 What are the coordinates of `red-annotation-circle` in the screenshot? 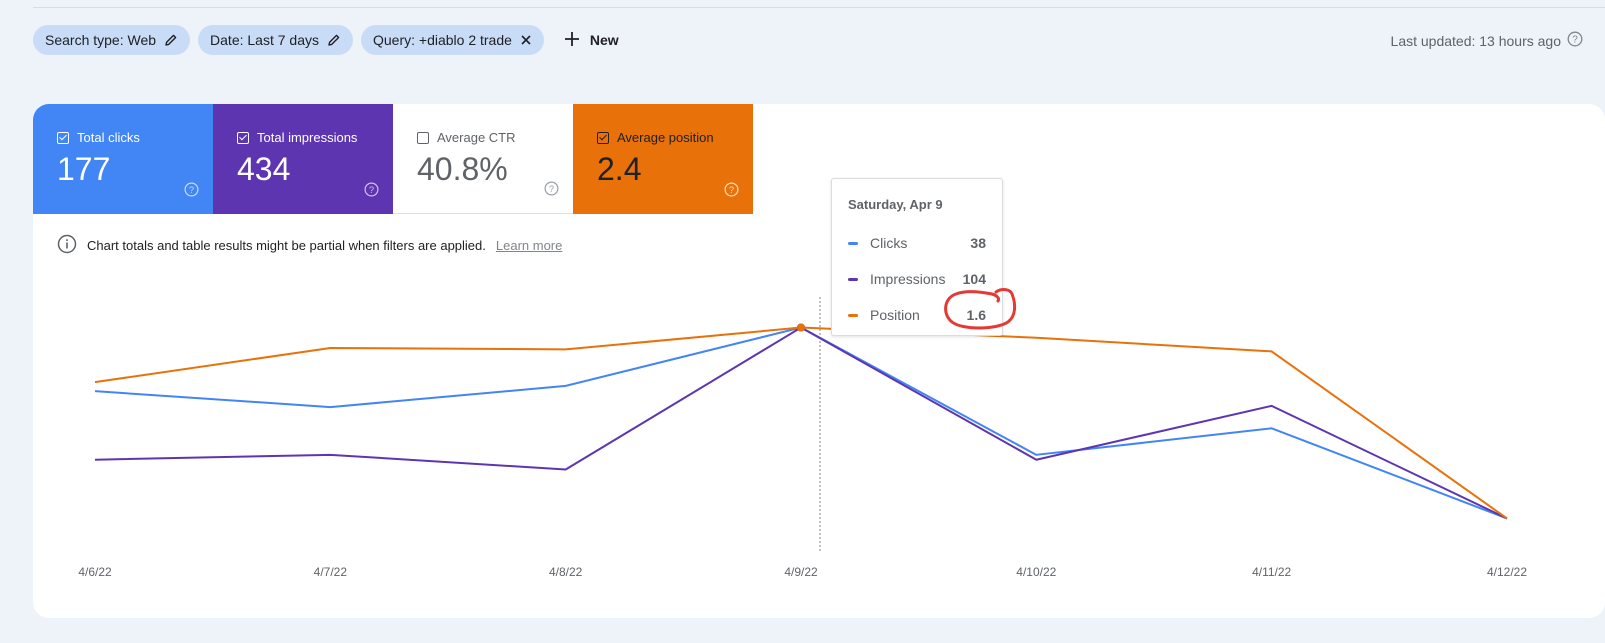 It's located at (980, 309).